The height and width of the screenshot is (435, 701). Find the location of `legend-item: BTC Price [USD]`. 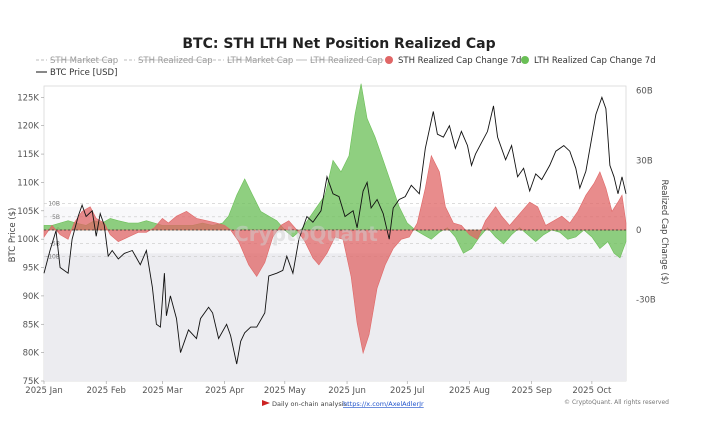

legend-item: BTC Price [USD] is located at coordinates (76, 73).